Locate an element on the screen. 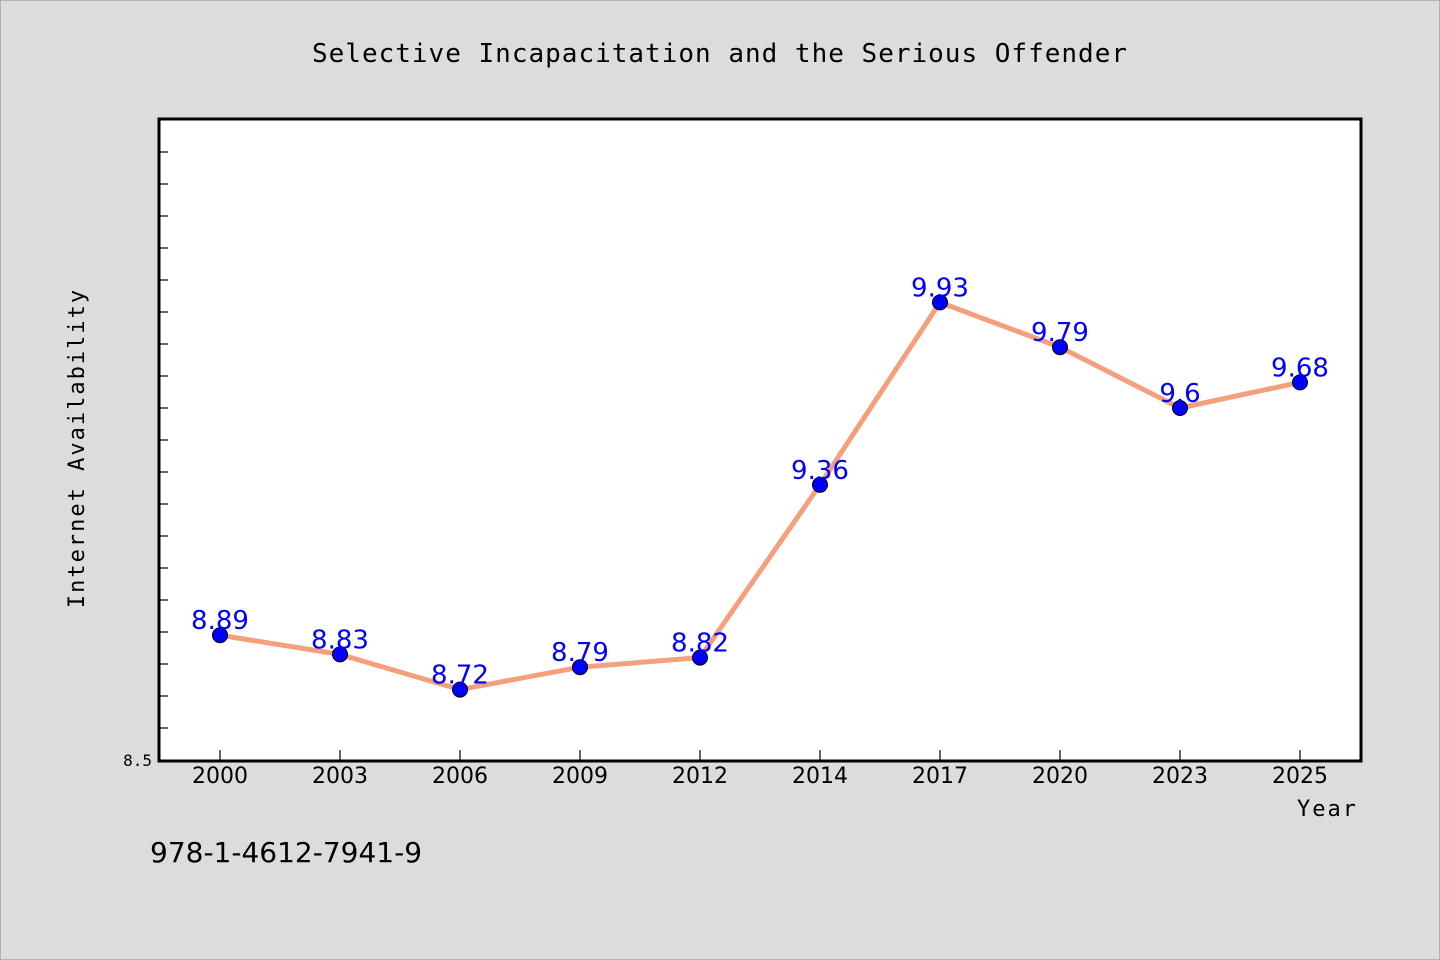 Image resolution: width=1440 pixels, height=960 pixels. x-axis-label: Year is located at coordinates (1327, 809).